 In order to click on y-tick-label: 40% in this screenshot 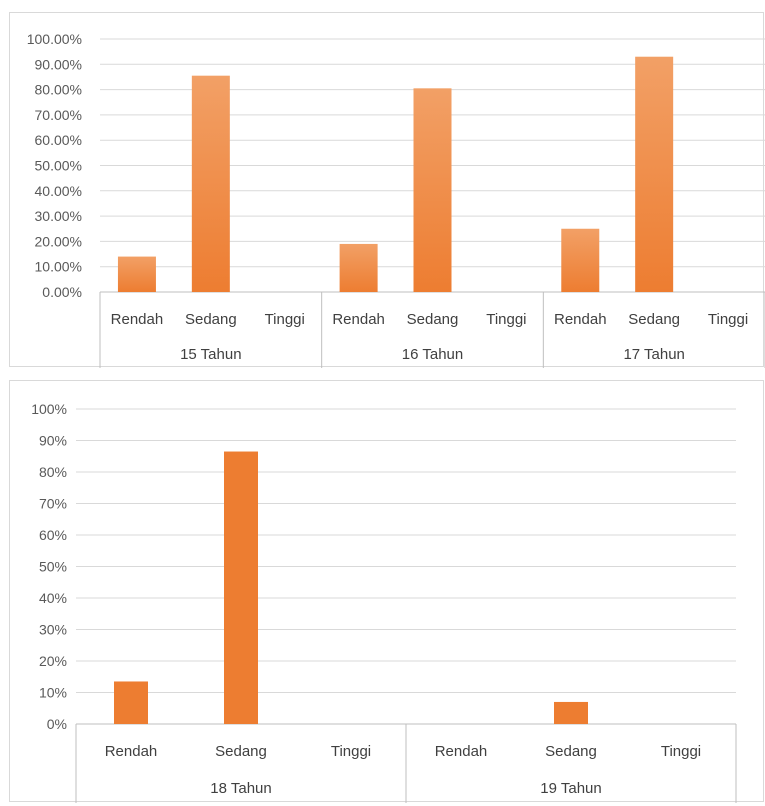, I will do `click(53, 598)`.